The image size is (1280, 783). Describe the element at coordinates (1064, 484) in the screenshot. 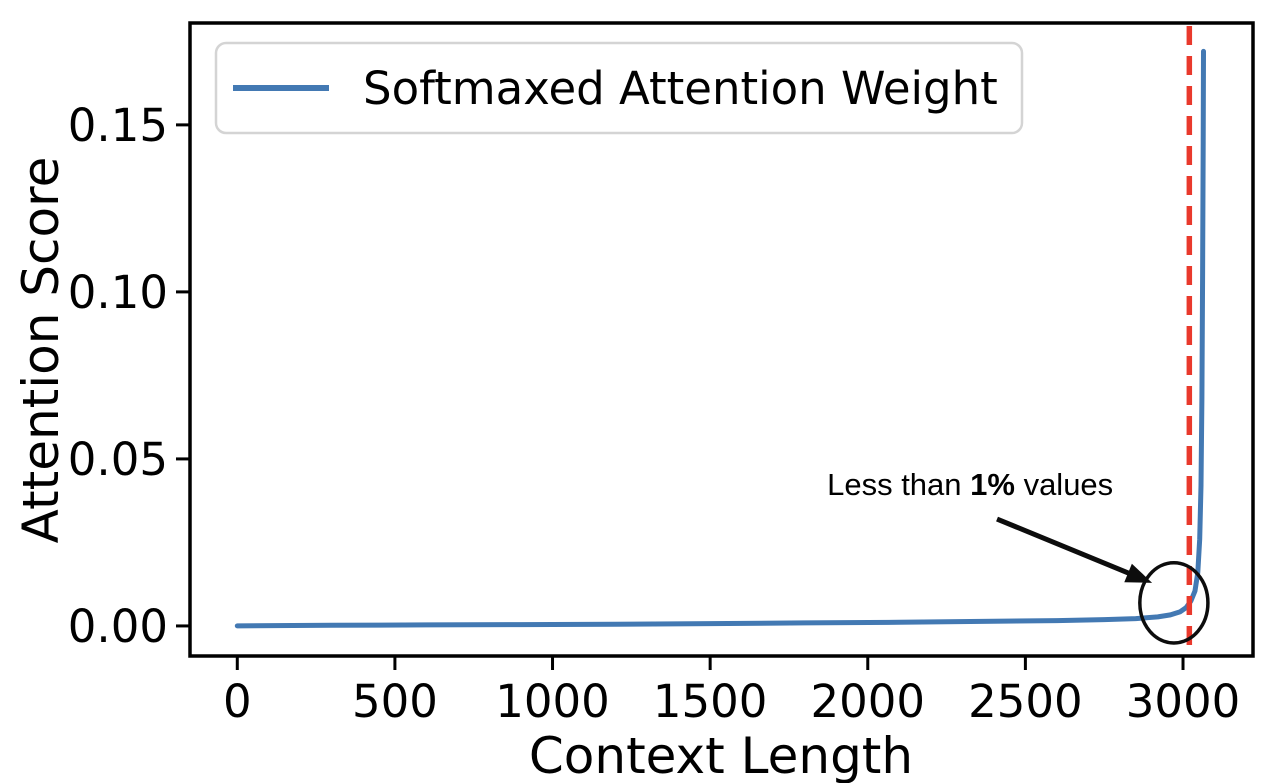

I see `annotation-text-suffix: values` at that location.